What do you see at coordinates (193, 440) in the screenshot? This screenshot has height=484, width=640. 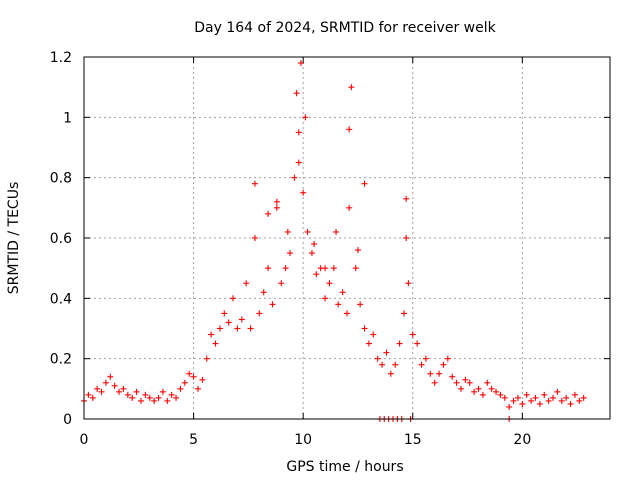 I see `x-tick-label: 5` at bounding box center [193, 440].